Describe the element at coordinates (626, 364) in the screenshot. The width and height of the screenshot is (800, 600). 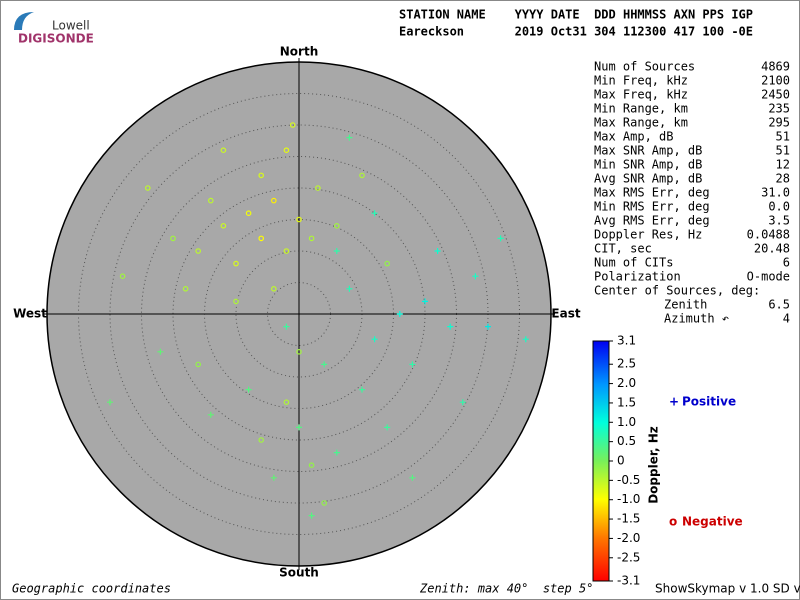
I see `colorbar-tick-label: 2.5` at that location.